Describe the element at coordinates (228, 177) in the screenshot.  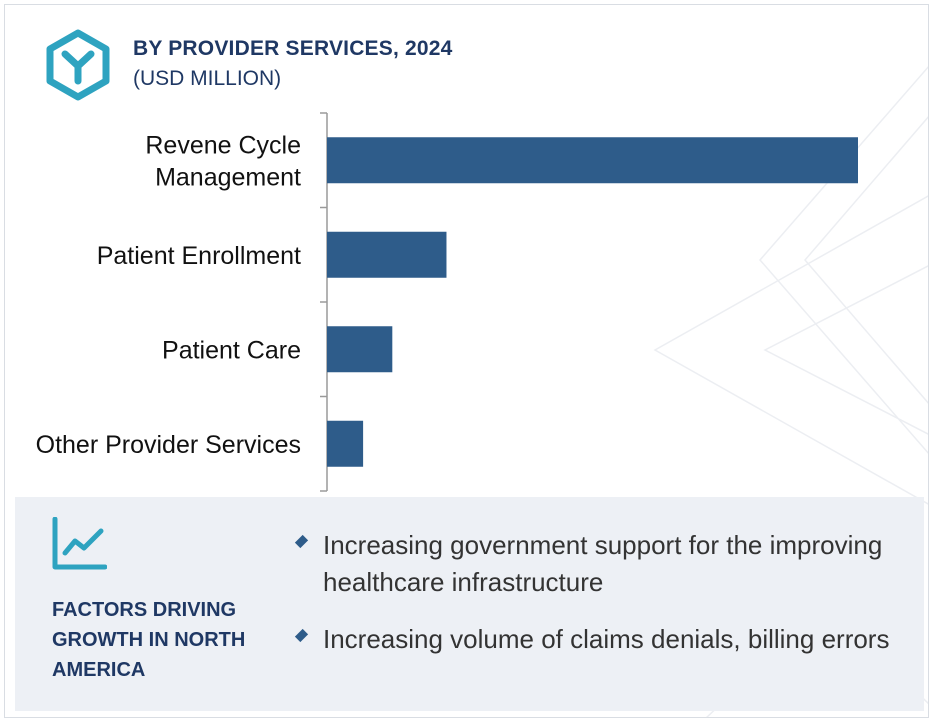
I see `category-label-line: Management` at that location.